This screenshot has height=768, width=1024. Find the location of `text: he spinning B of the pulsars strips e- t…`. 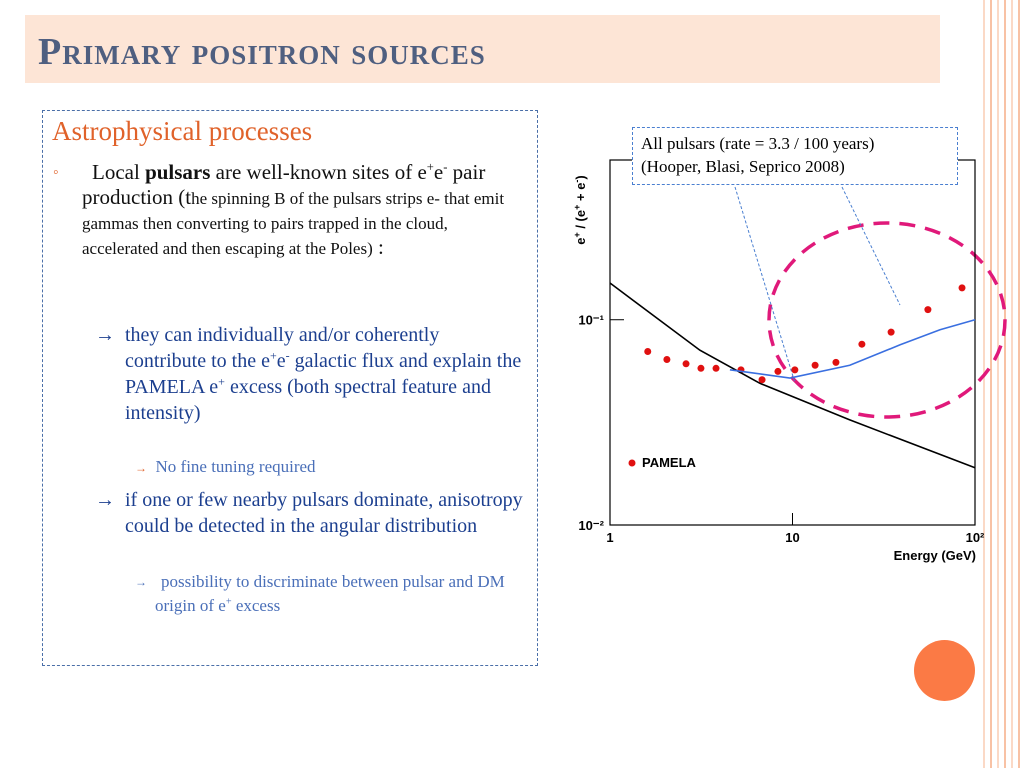

text: he spinning B of the pulsars strips e- t… is located at coordinates (293, 223).